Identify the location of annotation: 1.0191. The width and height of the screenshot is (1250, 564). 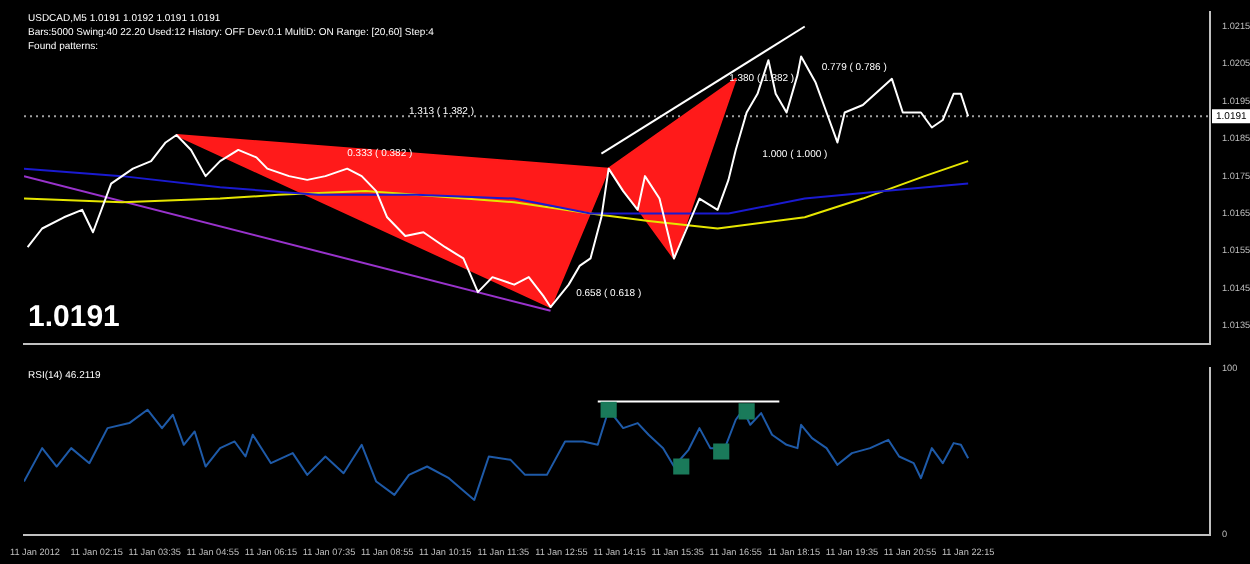
(74, 316).